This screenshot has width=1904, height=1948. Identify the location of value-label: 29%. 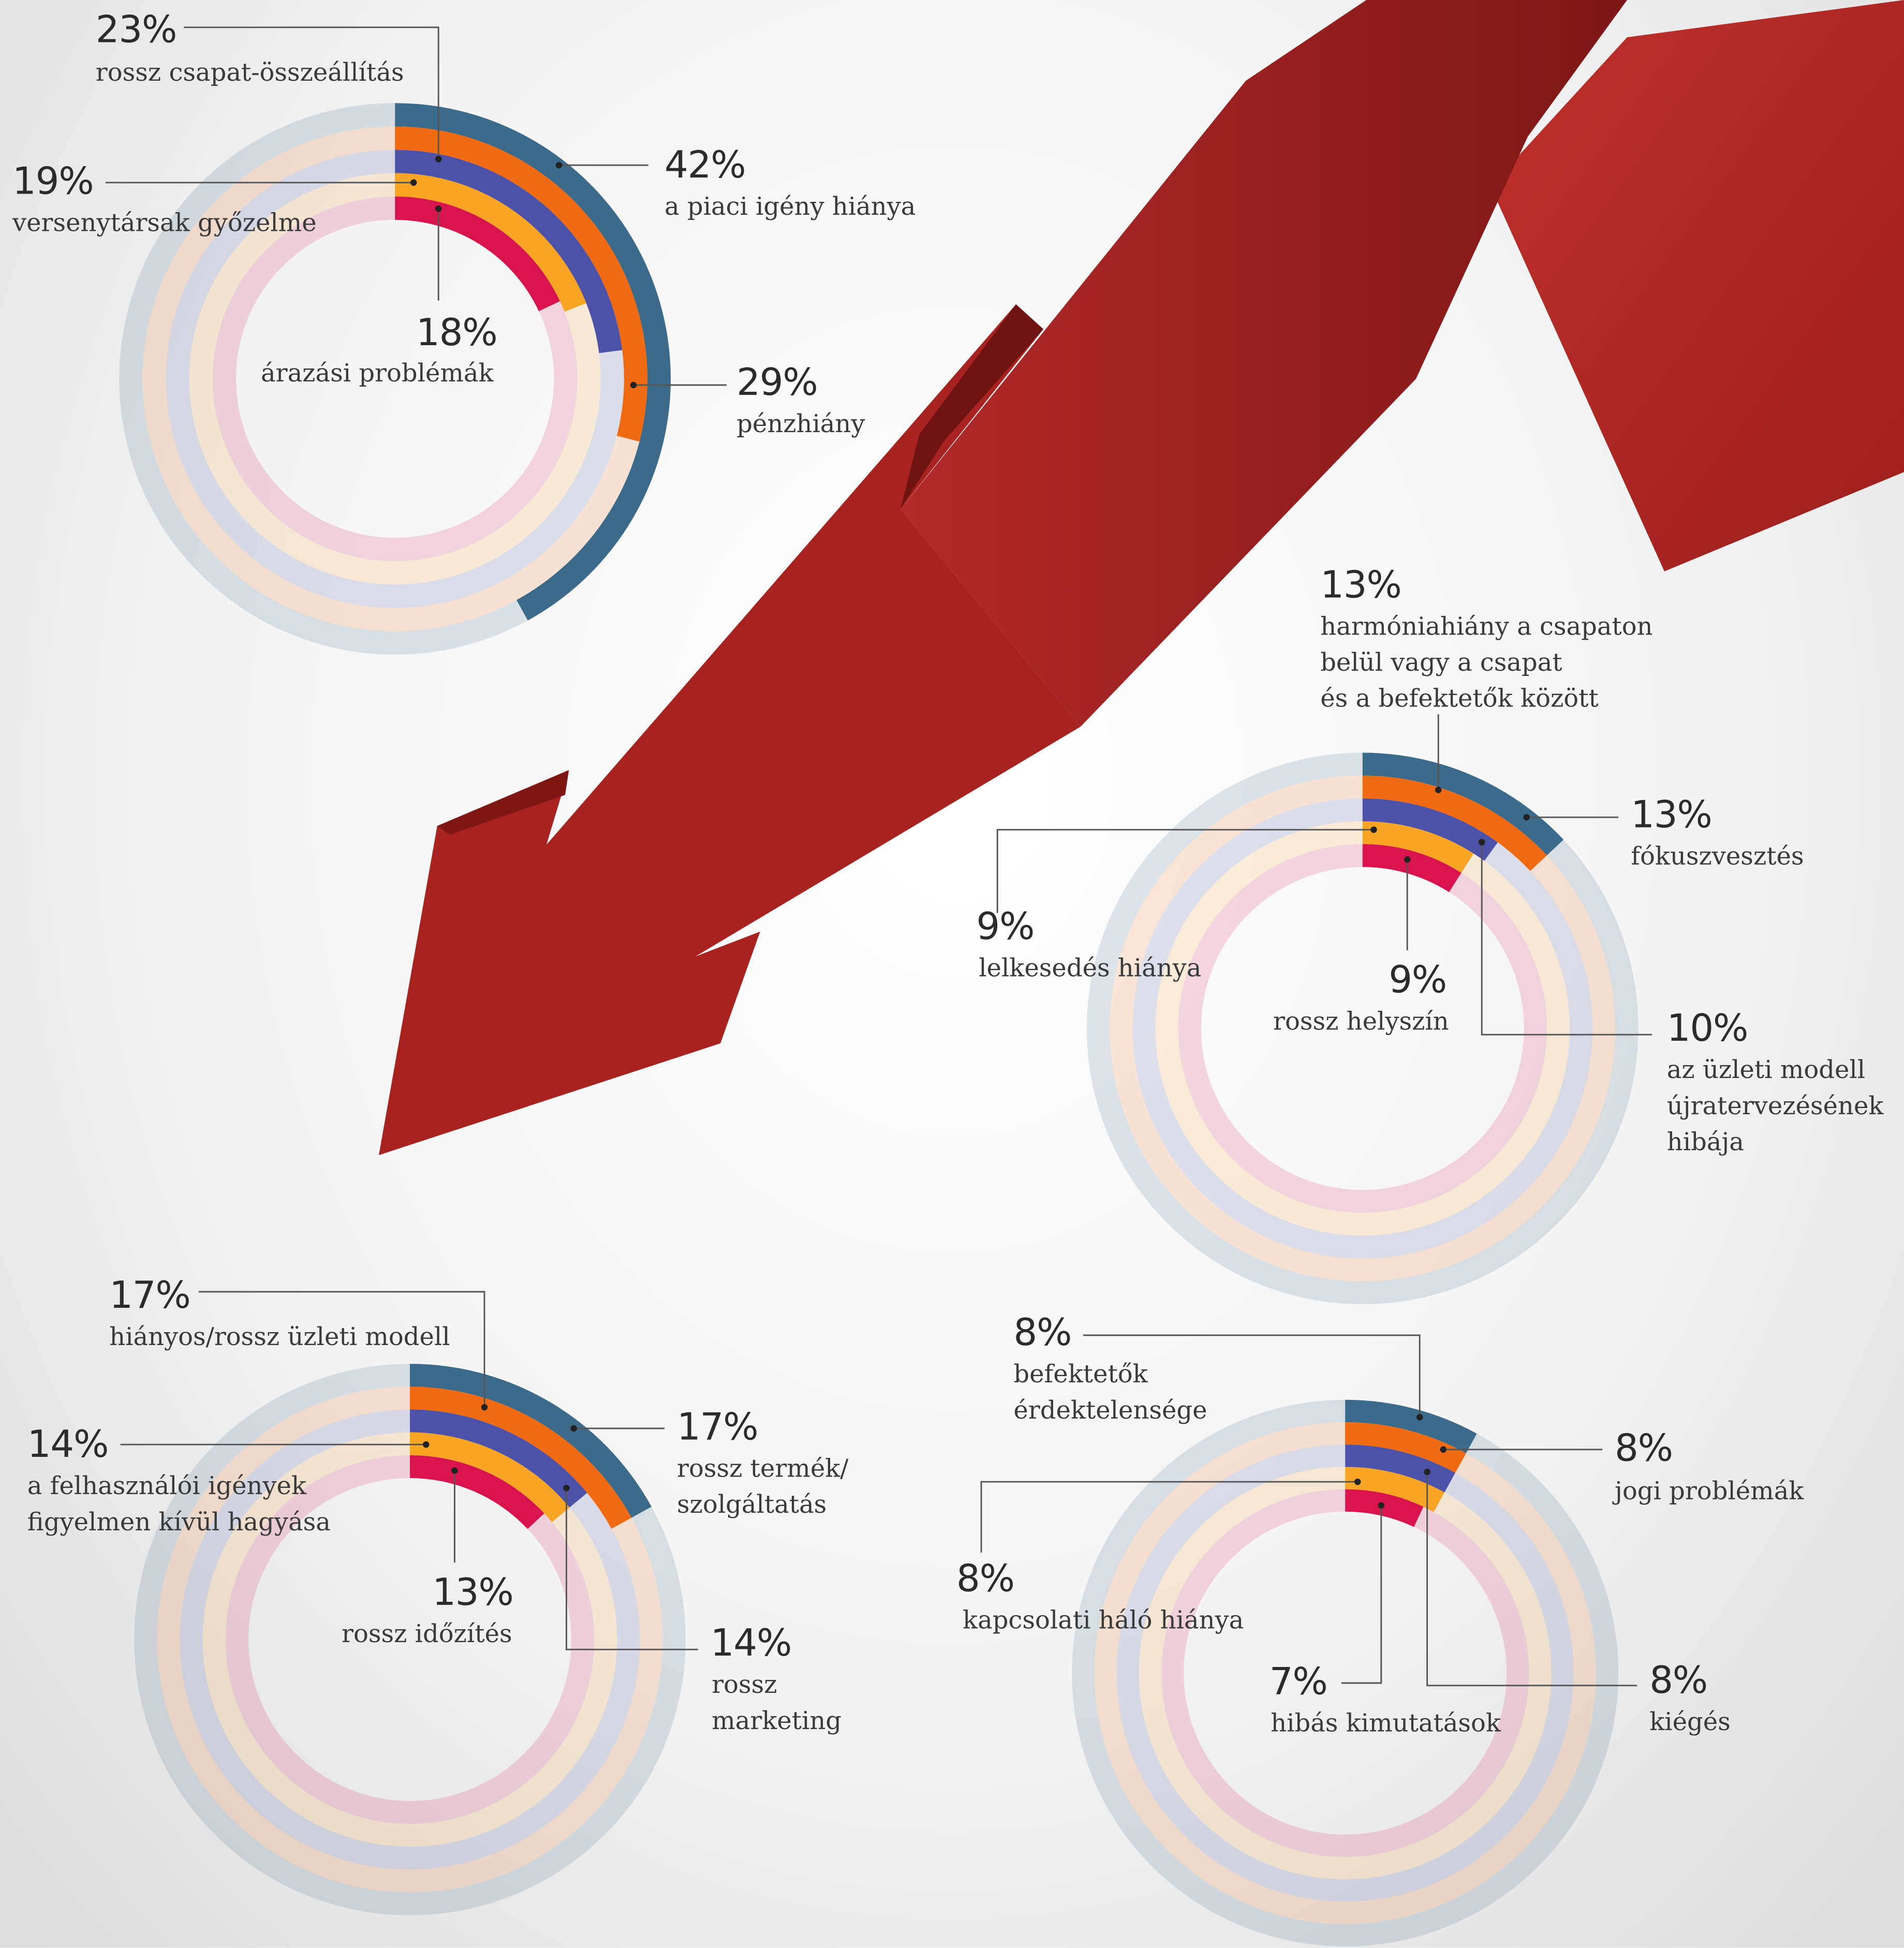
(777, 383).